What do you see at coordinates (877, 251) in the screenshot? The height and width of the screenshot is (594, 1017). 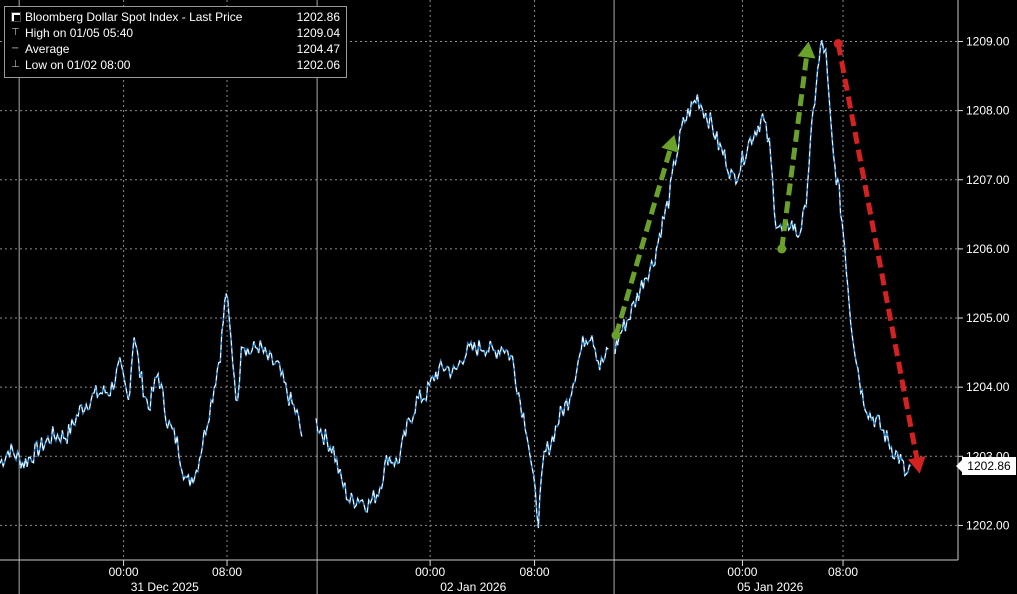 I see `down-arrow` at bounding box center [877, 251].